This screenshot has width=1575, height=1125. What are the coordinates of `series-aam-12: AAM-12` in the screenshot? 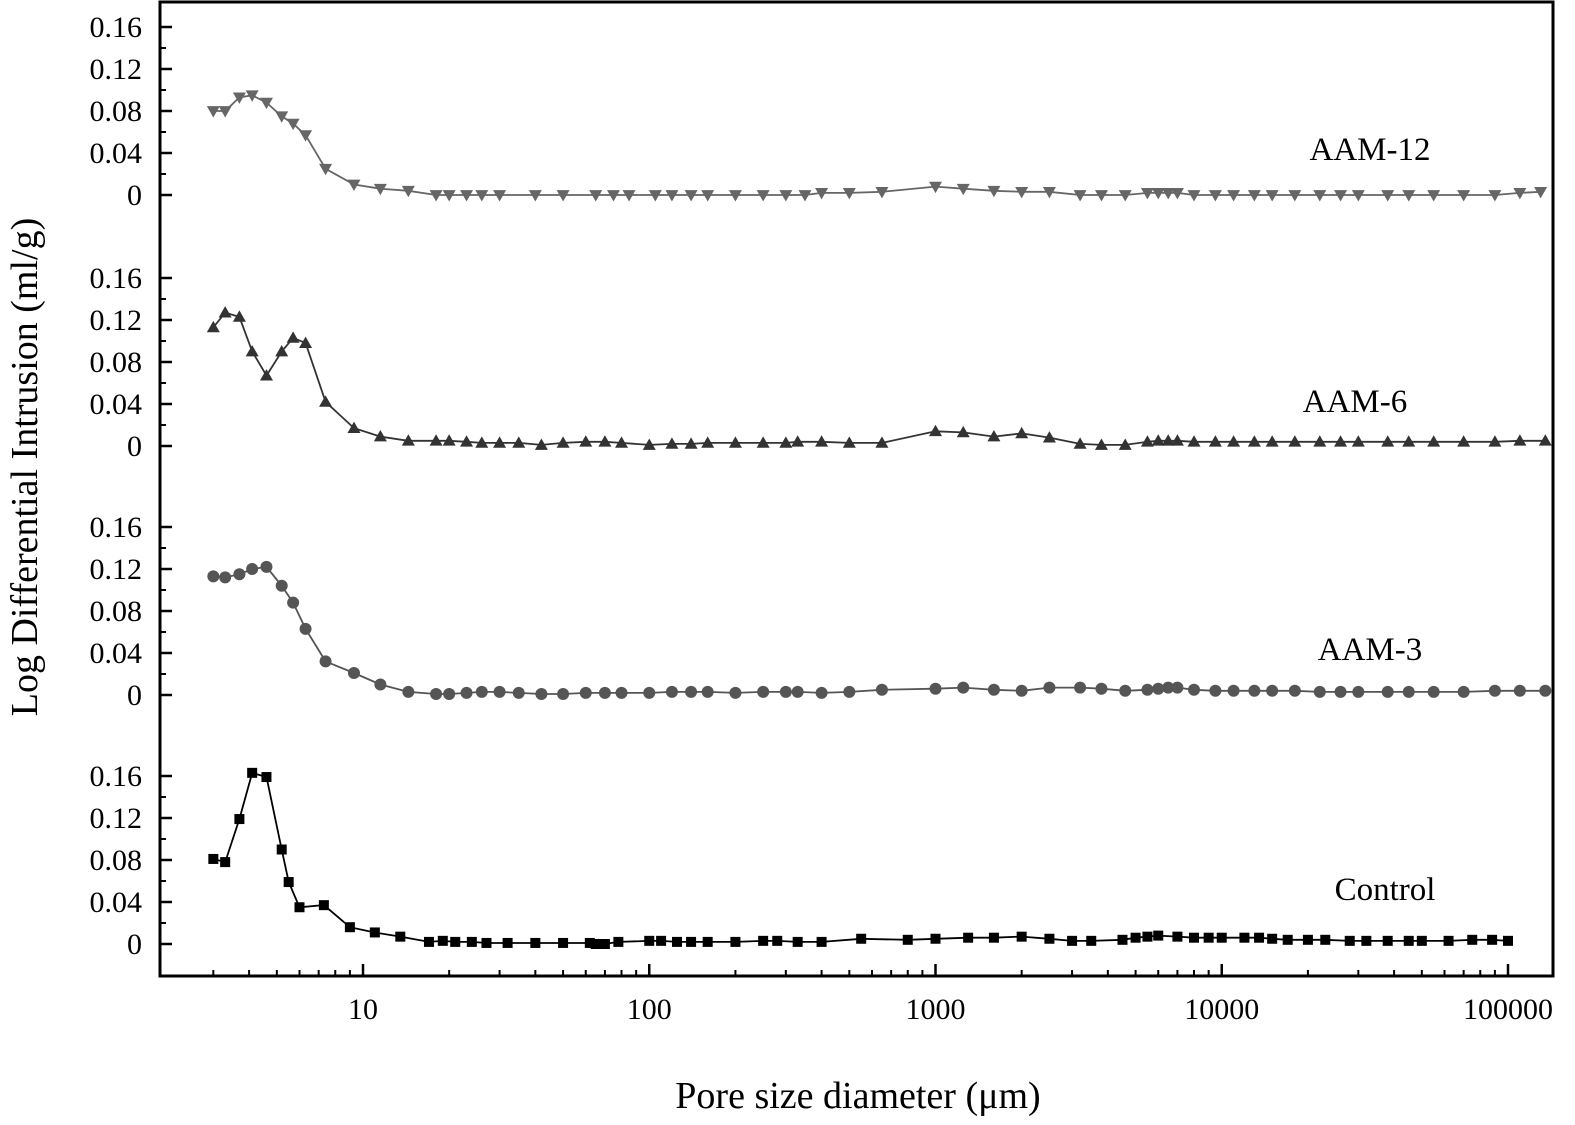 It's located at (877, 146).